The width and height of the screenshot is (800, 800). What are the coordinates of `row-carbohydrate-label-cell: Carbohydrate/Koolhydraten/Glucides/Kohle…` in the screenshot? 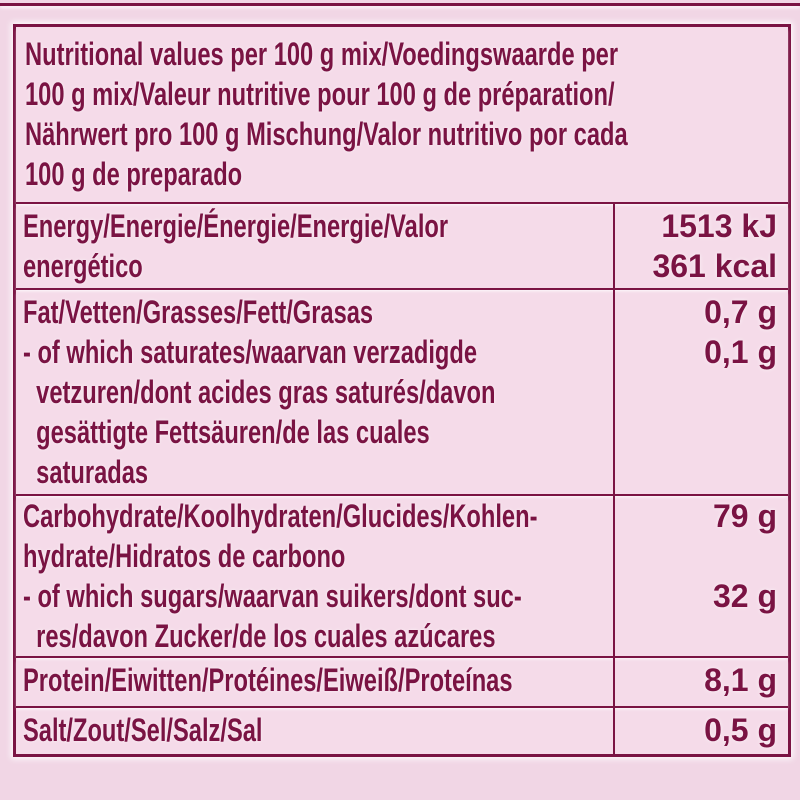 It's located at (314, 576).